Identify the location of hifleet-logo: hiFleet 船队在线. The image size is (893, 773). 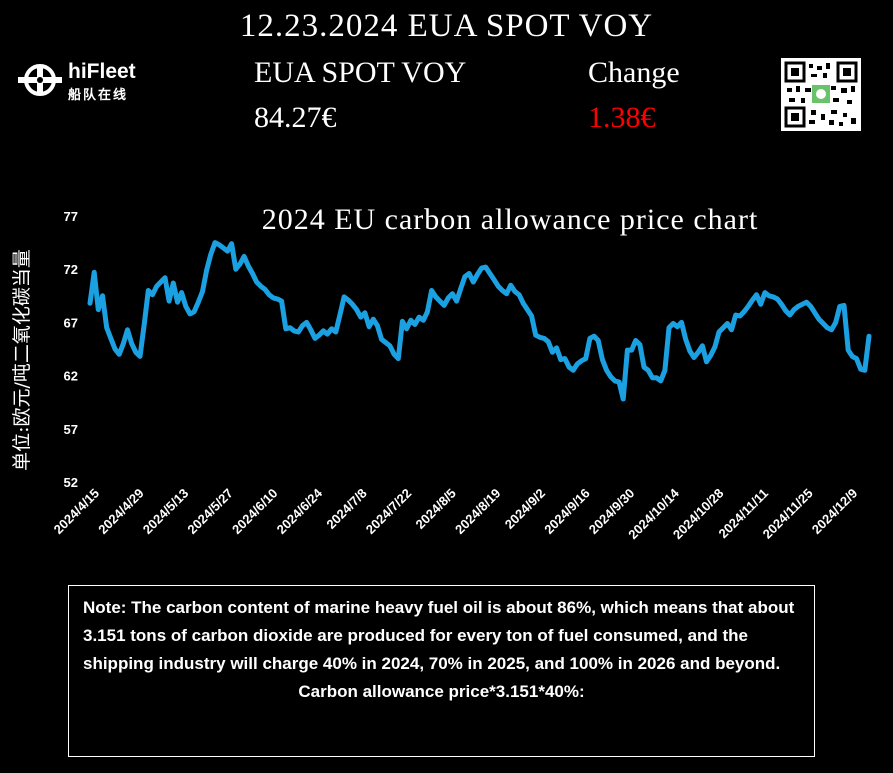
(93, 80).